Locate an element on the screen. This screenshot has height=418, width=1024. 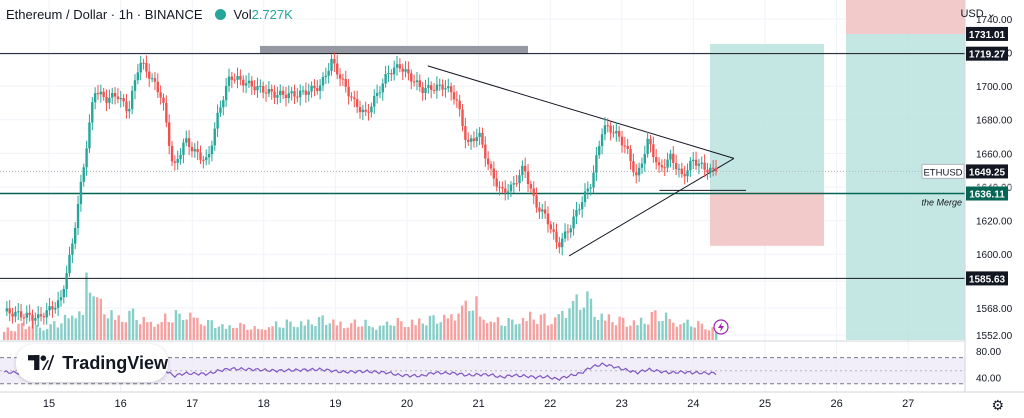
settings-gear-icon: ⚙ is located at coordinates (997, 405).